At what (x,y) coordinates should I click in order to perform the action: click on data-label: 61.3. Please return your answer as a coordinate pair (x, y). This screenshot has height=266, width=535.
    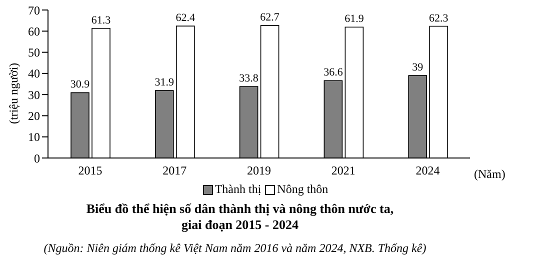
    Looking at the image, I should click on (101, 20).